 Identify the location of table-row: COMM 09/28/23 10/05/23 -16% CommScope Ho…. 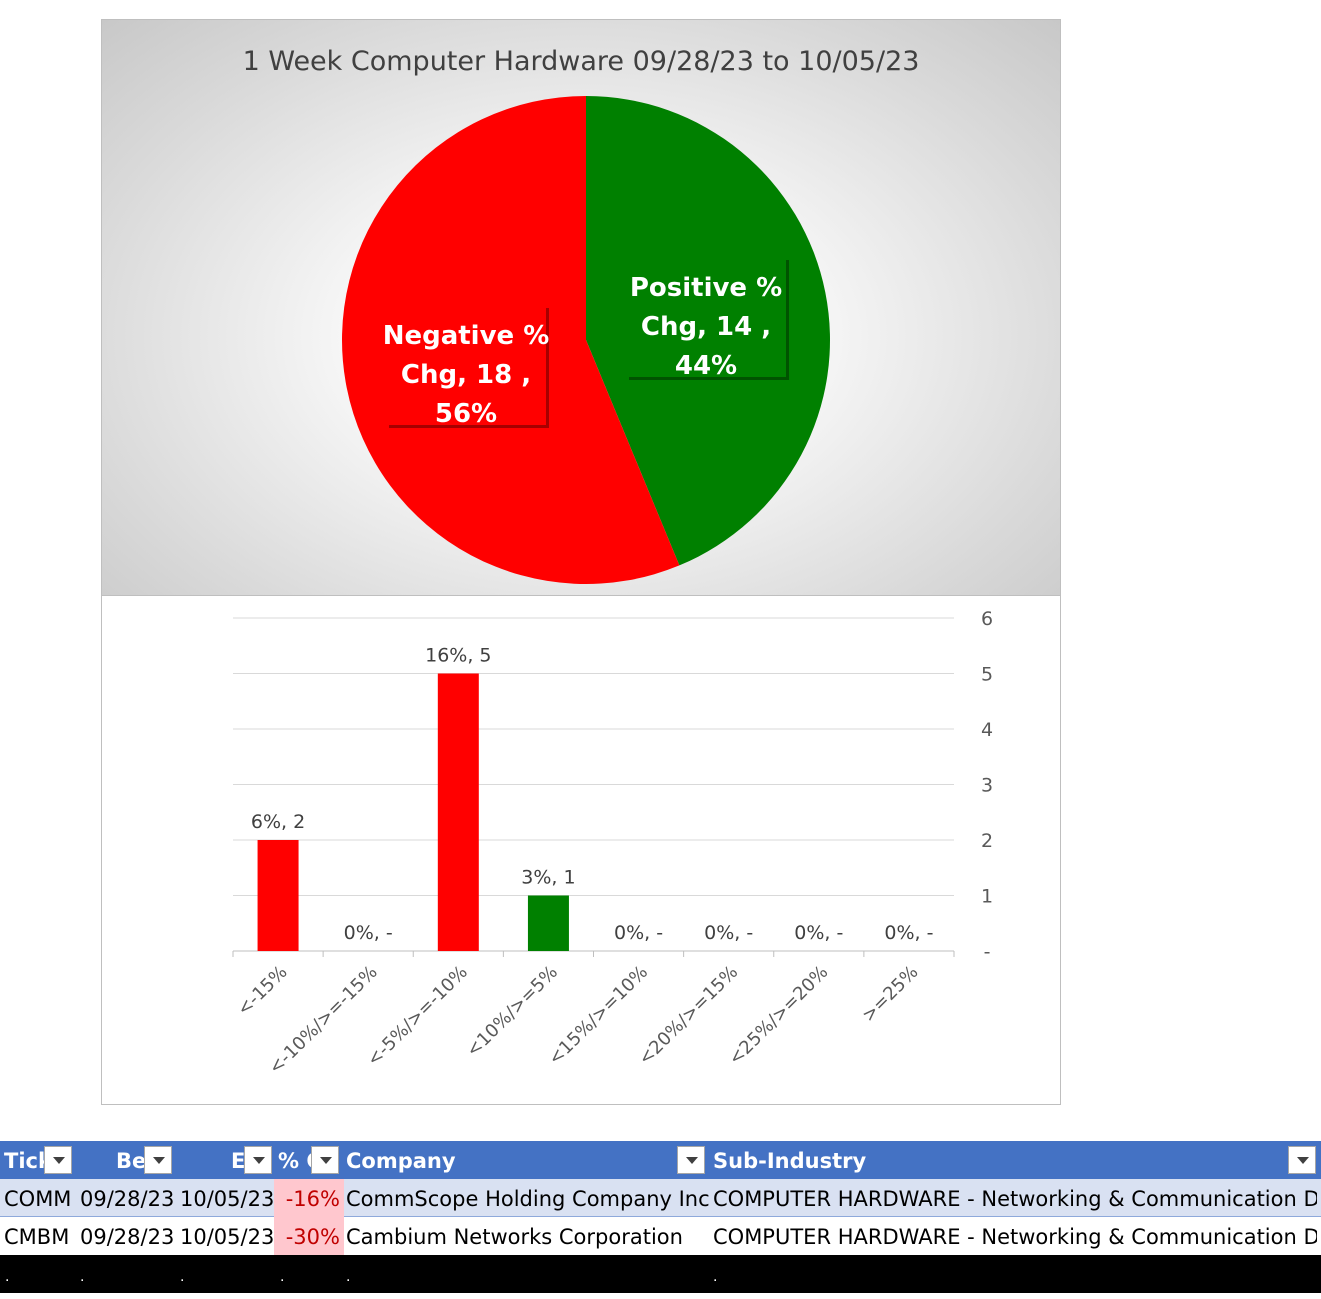
(660, 1198).